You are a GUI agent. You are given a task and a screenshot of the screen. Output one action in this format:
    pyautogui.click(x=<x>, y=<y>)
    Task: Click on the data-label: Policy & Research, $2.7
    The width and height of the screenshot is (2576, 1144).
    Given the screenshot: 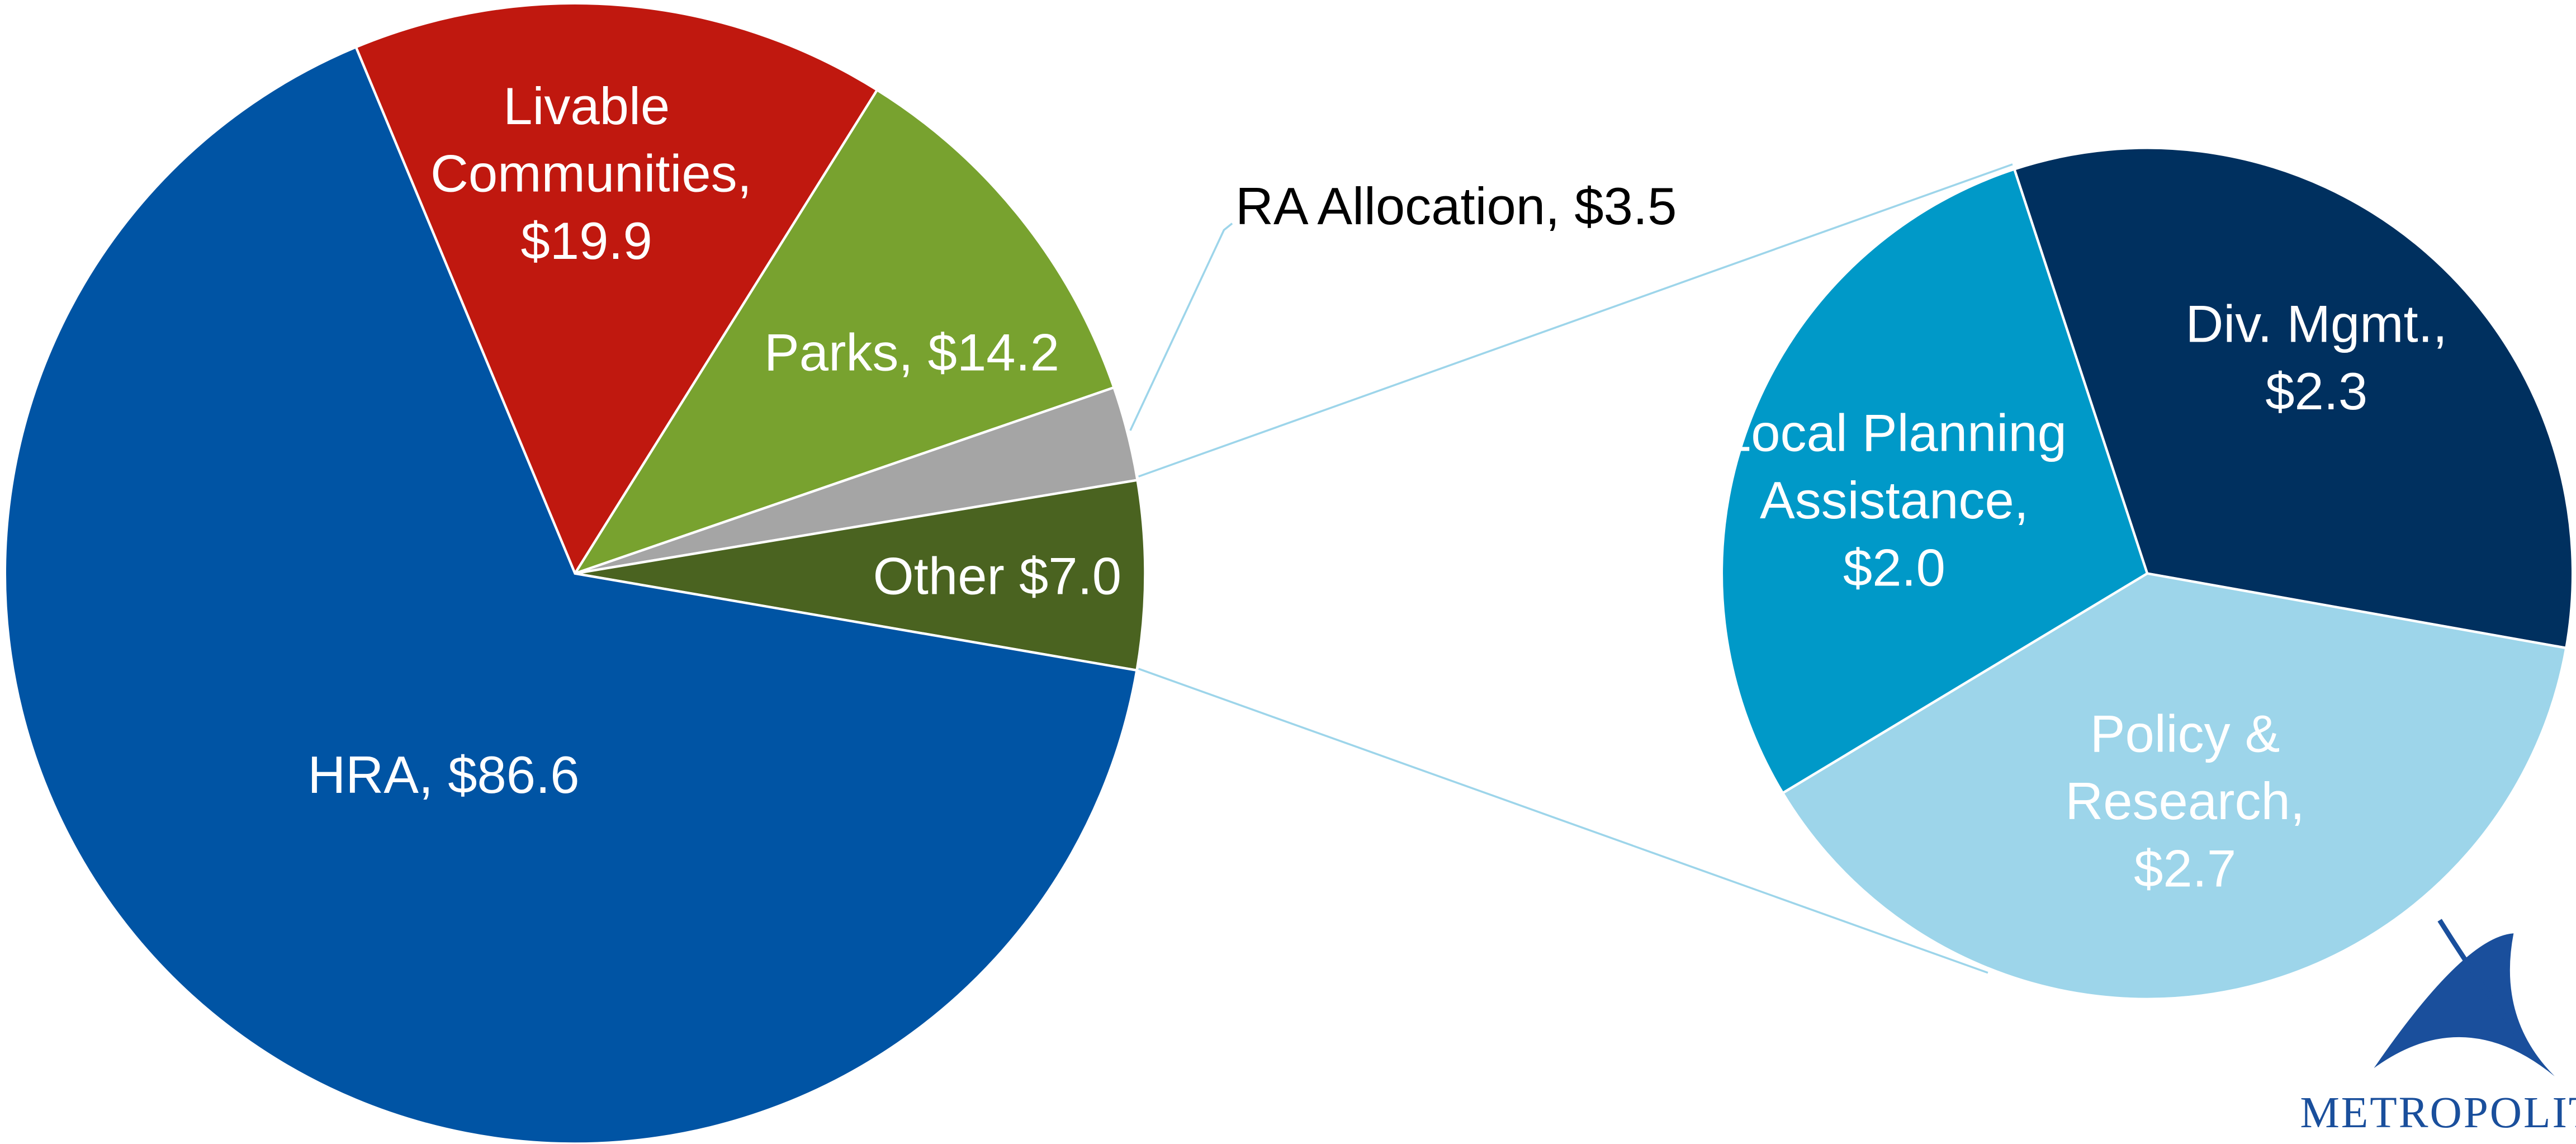 What is the action you would take?
    pyautogui.click(x=2185, y=801)
    